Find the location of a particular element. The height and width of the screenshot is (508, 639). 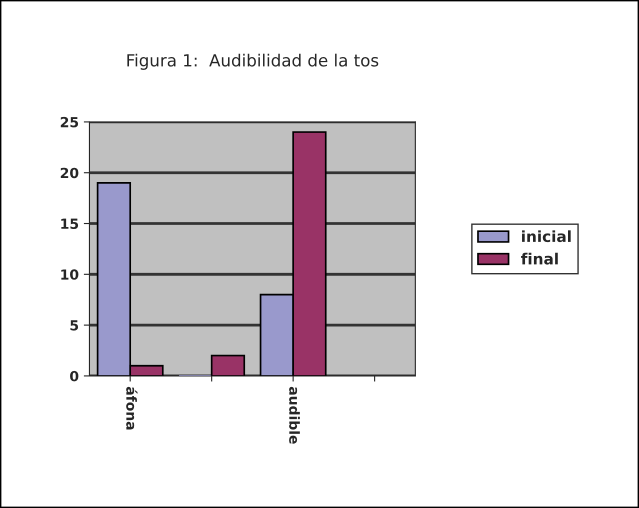

y-tick-label: 0 is located at coordinates (74, 376).